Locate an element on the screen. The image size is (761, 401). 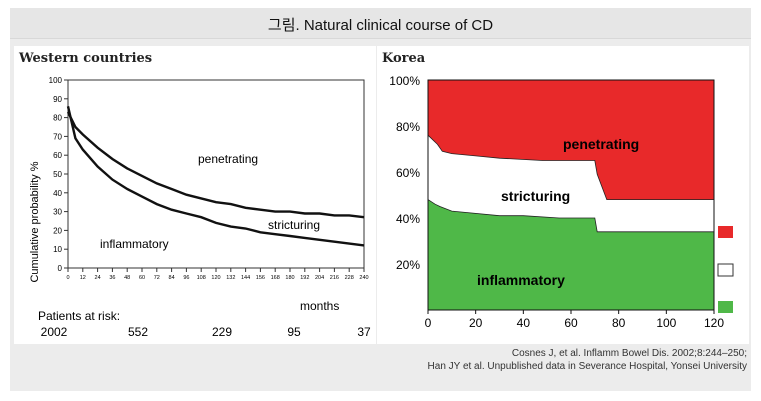
western-y-tick-label: 80 is located at coordinates (57, 118).